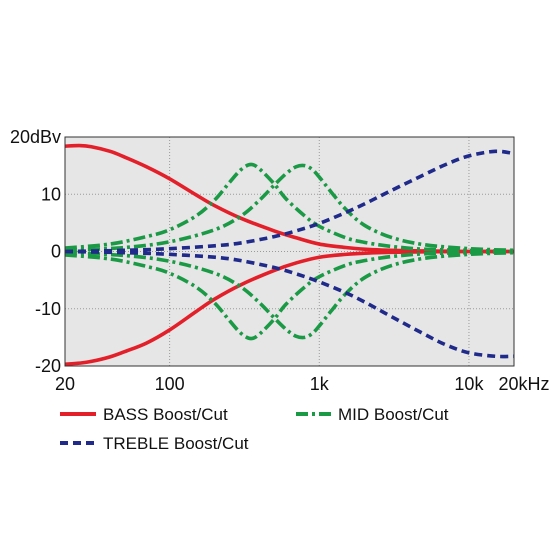 This screenshot has width=550, height=555. I want to click on y-tick-label: -10, so click(48, 309).